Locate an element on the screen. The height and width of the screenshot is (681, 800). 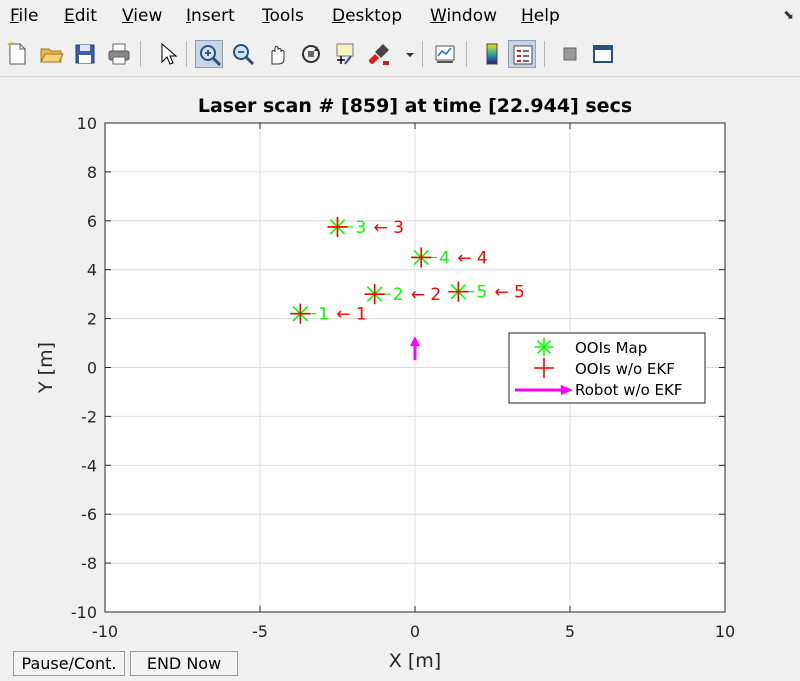
ooi-map-label: 3 is located at coordinates (361, 228).